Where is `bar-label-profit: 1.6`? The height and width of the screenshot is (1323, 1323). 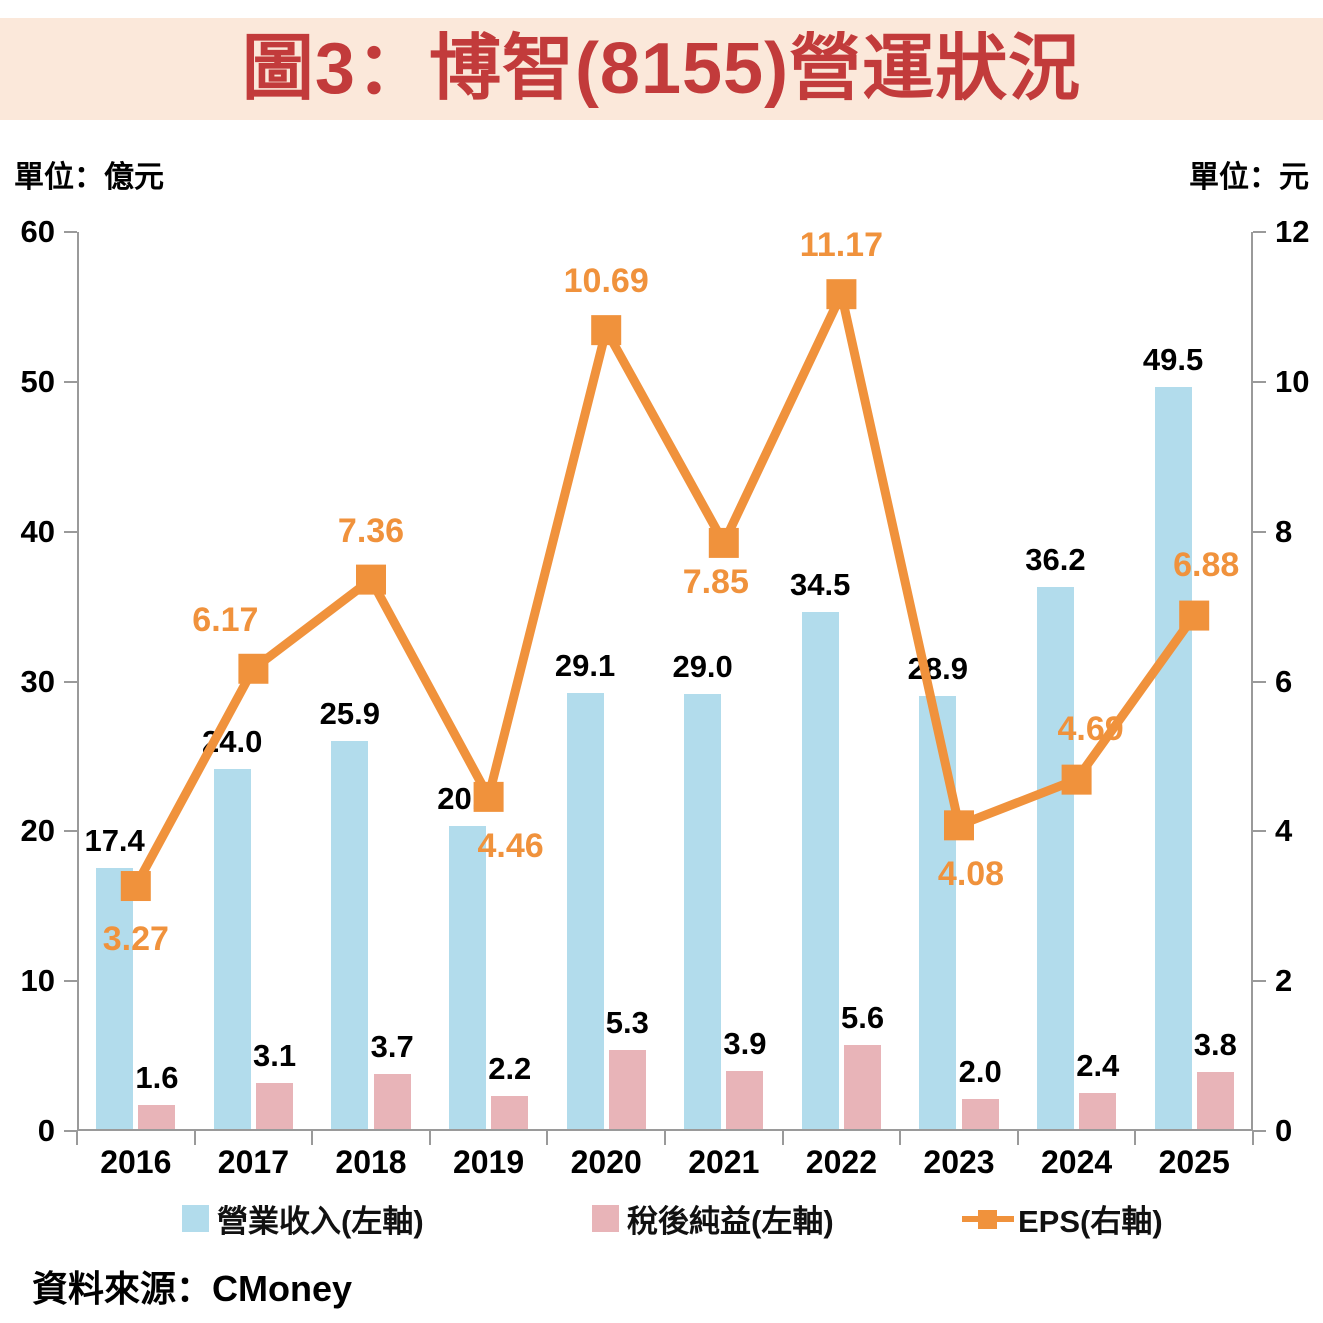
bar-label-profit: 1.6 is located at coordinates (157, 1078).